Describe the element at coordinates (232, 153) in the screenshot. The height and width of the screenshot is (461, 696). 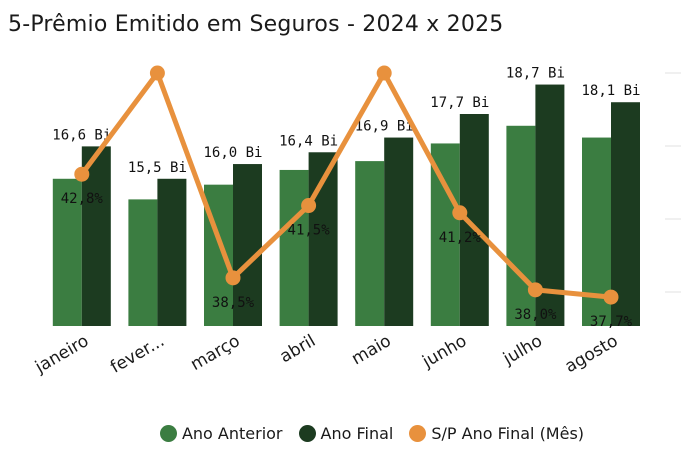
I see `bar-value-label-2: 16,0 Bi` at that location.